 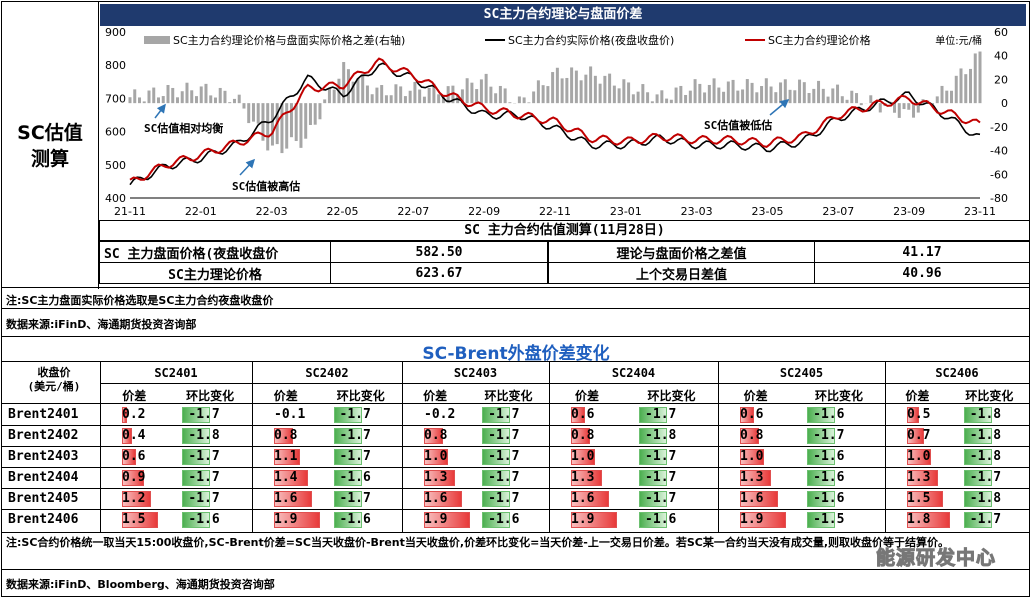 What do you see at coordinates (671, 396) in the screenshot?
I see `change-subheader: 环比变化` at bounding box center [671, 396].